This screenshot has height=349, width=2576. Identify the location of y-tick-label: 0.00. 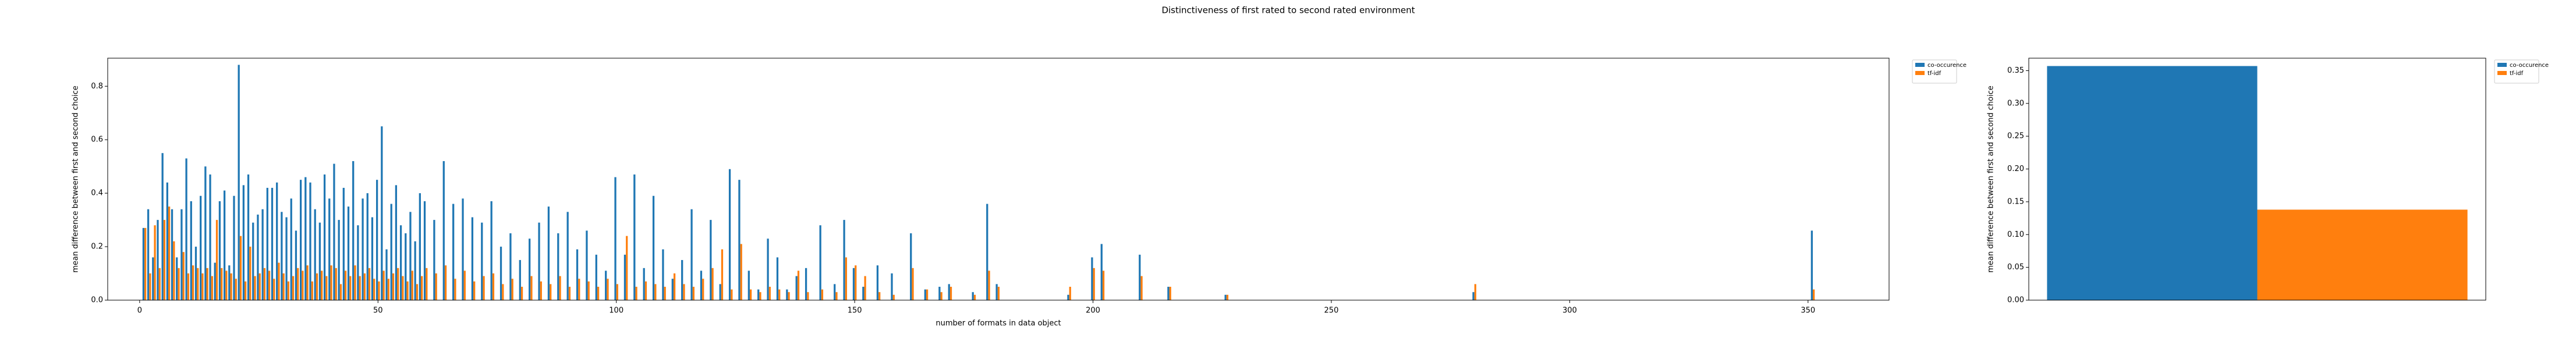
(2015, 300).